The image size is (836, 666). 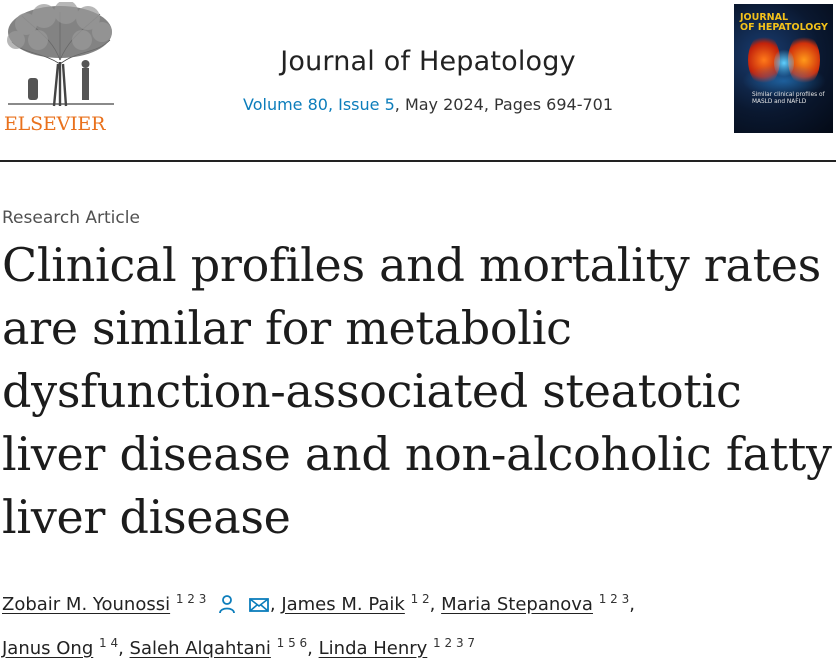 I want to click on envelope-icon, so click(x=259, y=608).